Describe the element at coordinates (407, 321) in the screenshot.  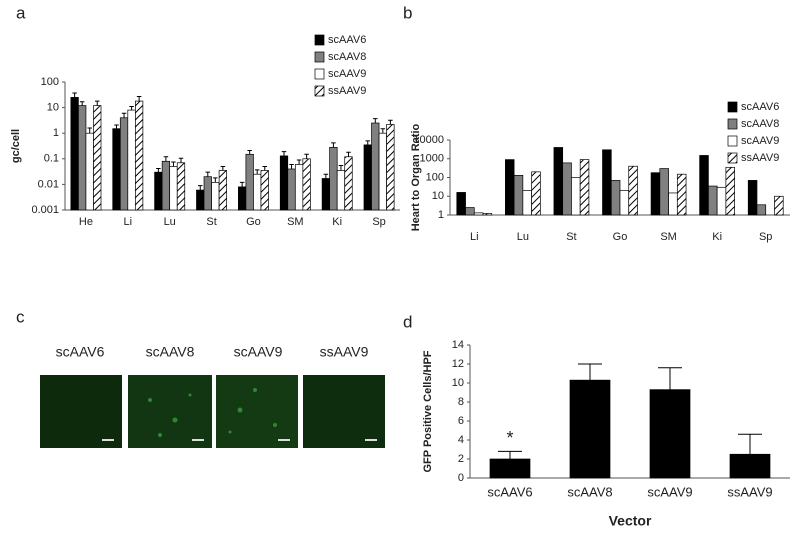
I see `panel-label: d` at that location.